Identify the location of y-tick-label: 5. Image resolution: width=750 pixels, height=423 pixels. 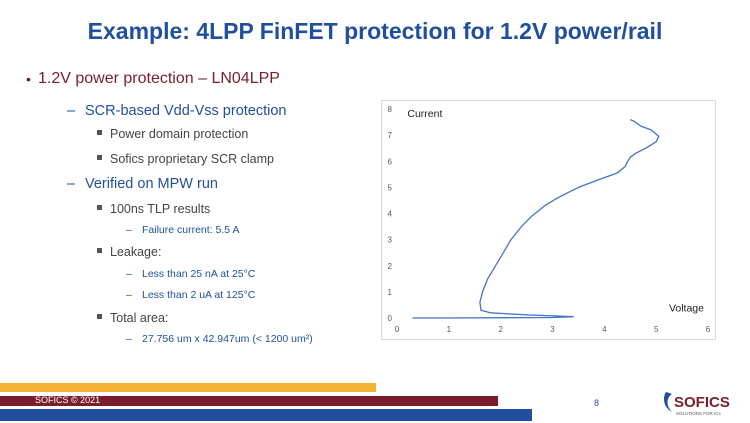
(390, 187).